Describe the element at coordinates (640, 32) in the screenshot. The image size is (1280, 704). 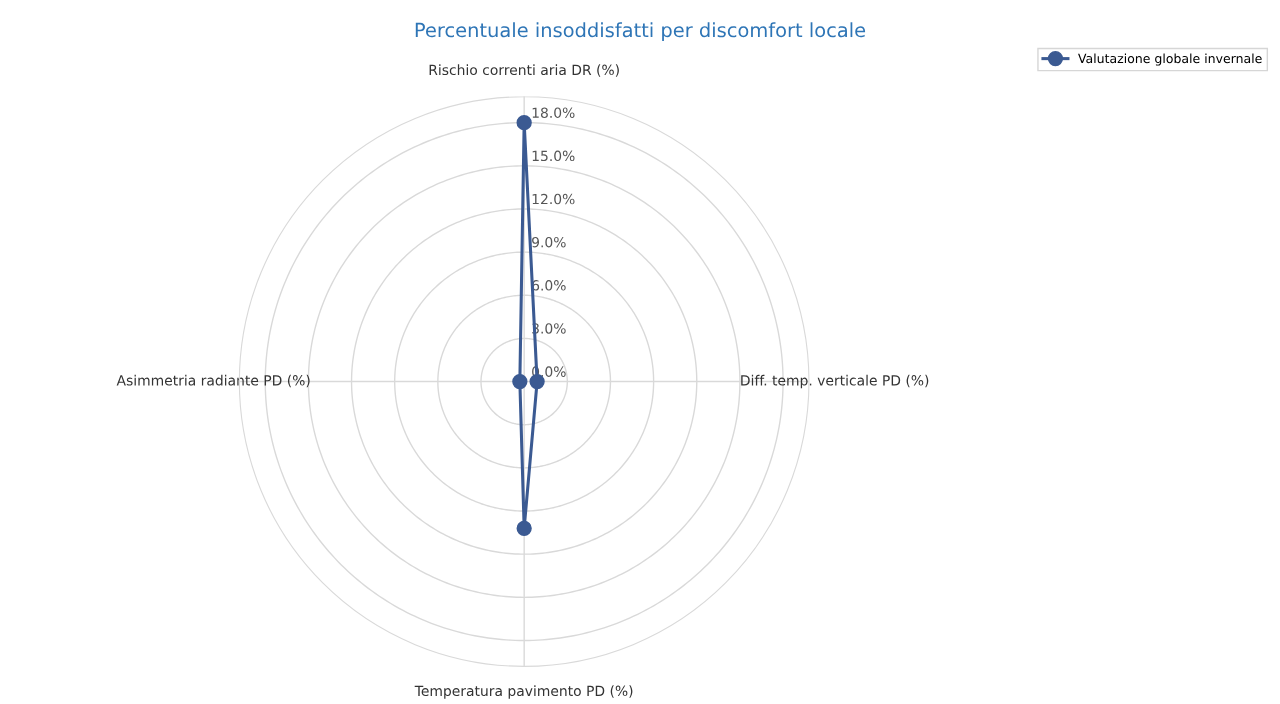
I see `chart-title: Percentuale insoddisfatti per discomfort locale` at that location.